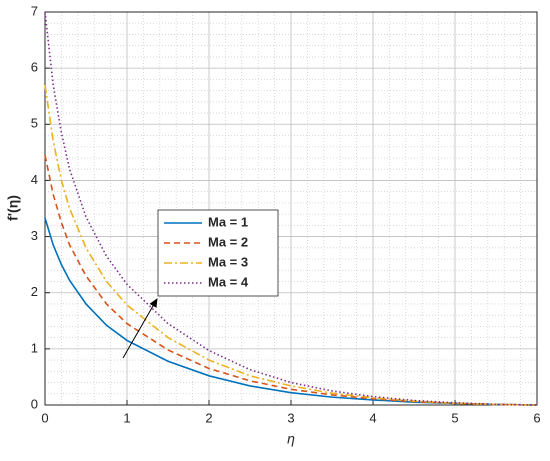 The width and height of the screenshot is (550, 461). What do you see at coordinates (208, 417) in the screenshot?
I see `x-tick-label: 2` at bounding box center [208, 417].